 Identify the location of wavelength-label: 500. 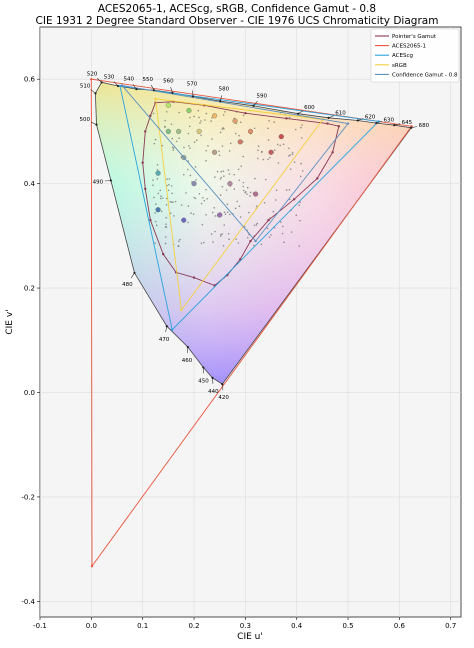
(84, 120).